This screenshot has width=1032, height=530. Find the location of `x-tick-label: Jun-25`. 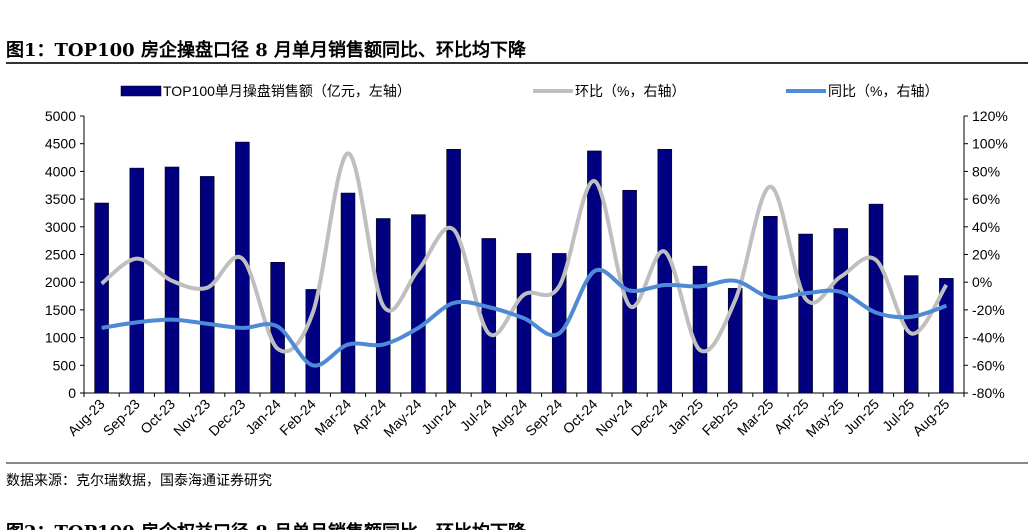

x-tick-label: Jun-25 is located at coordinates (862, 417).